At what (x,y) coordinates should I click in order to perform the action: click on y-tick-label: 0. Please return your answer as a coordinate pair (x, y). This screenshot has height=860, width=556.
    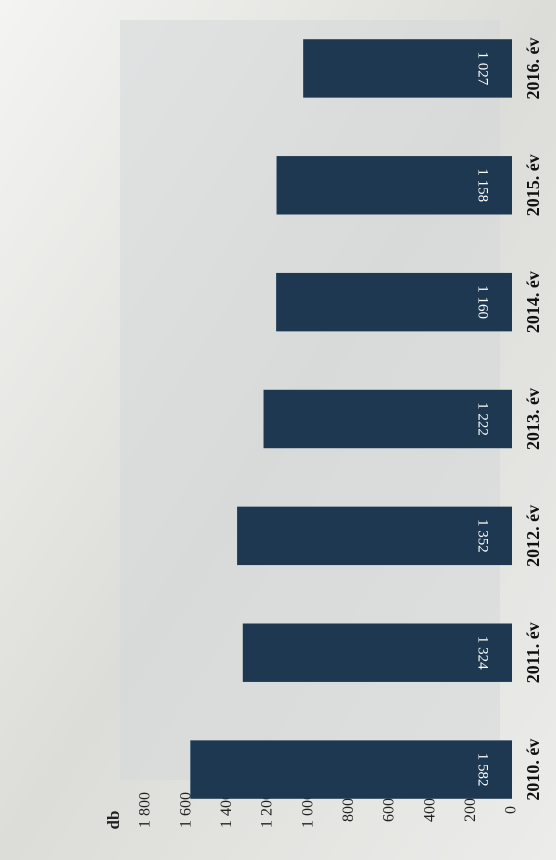
    Looking at the image, I should click on (511, 810).